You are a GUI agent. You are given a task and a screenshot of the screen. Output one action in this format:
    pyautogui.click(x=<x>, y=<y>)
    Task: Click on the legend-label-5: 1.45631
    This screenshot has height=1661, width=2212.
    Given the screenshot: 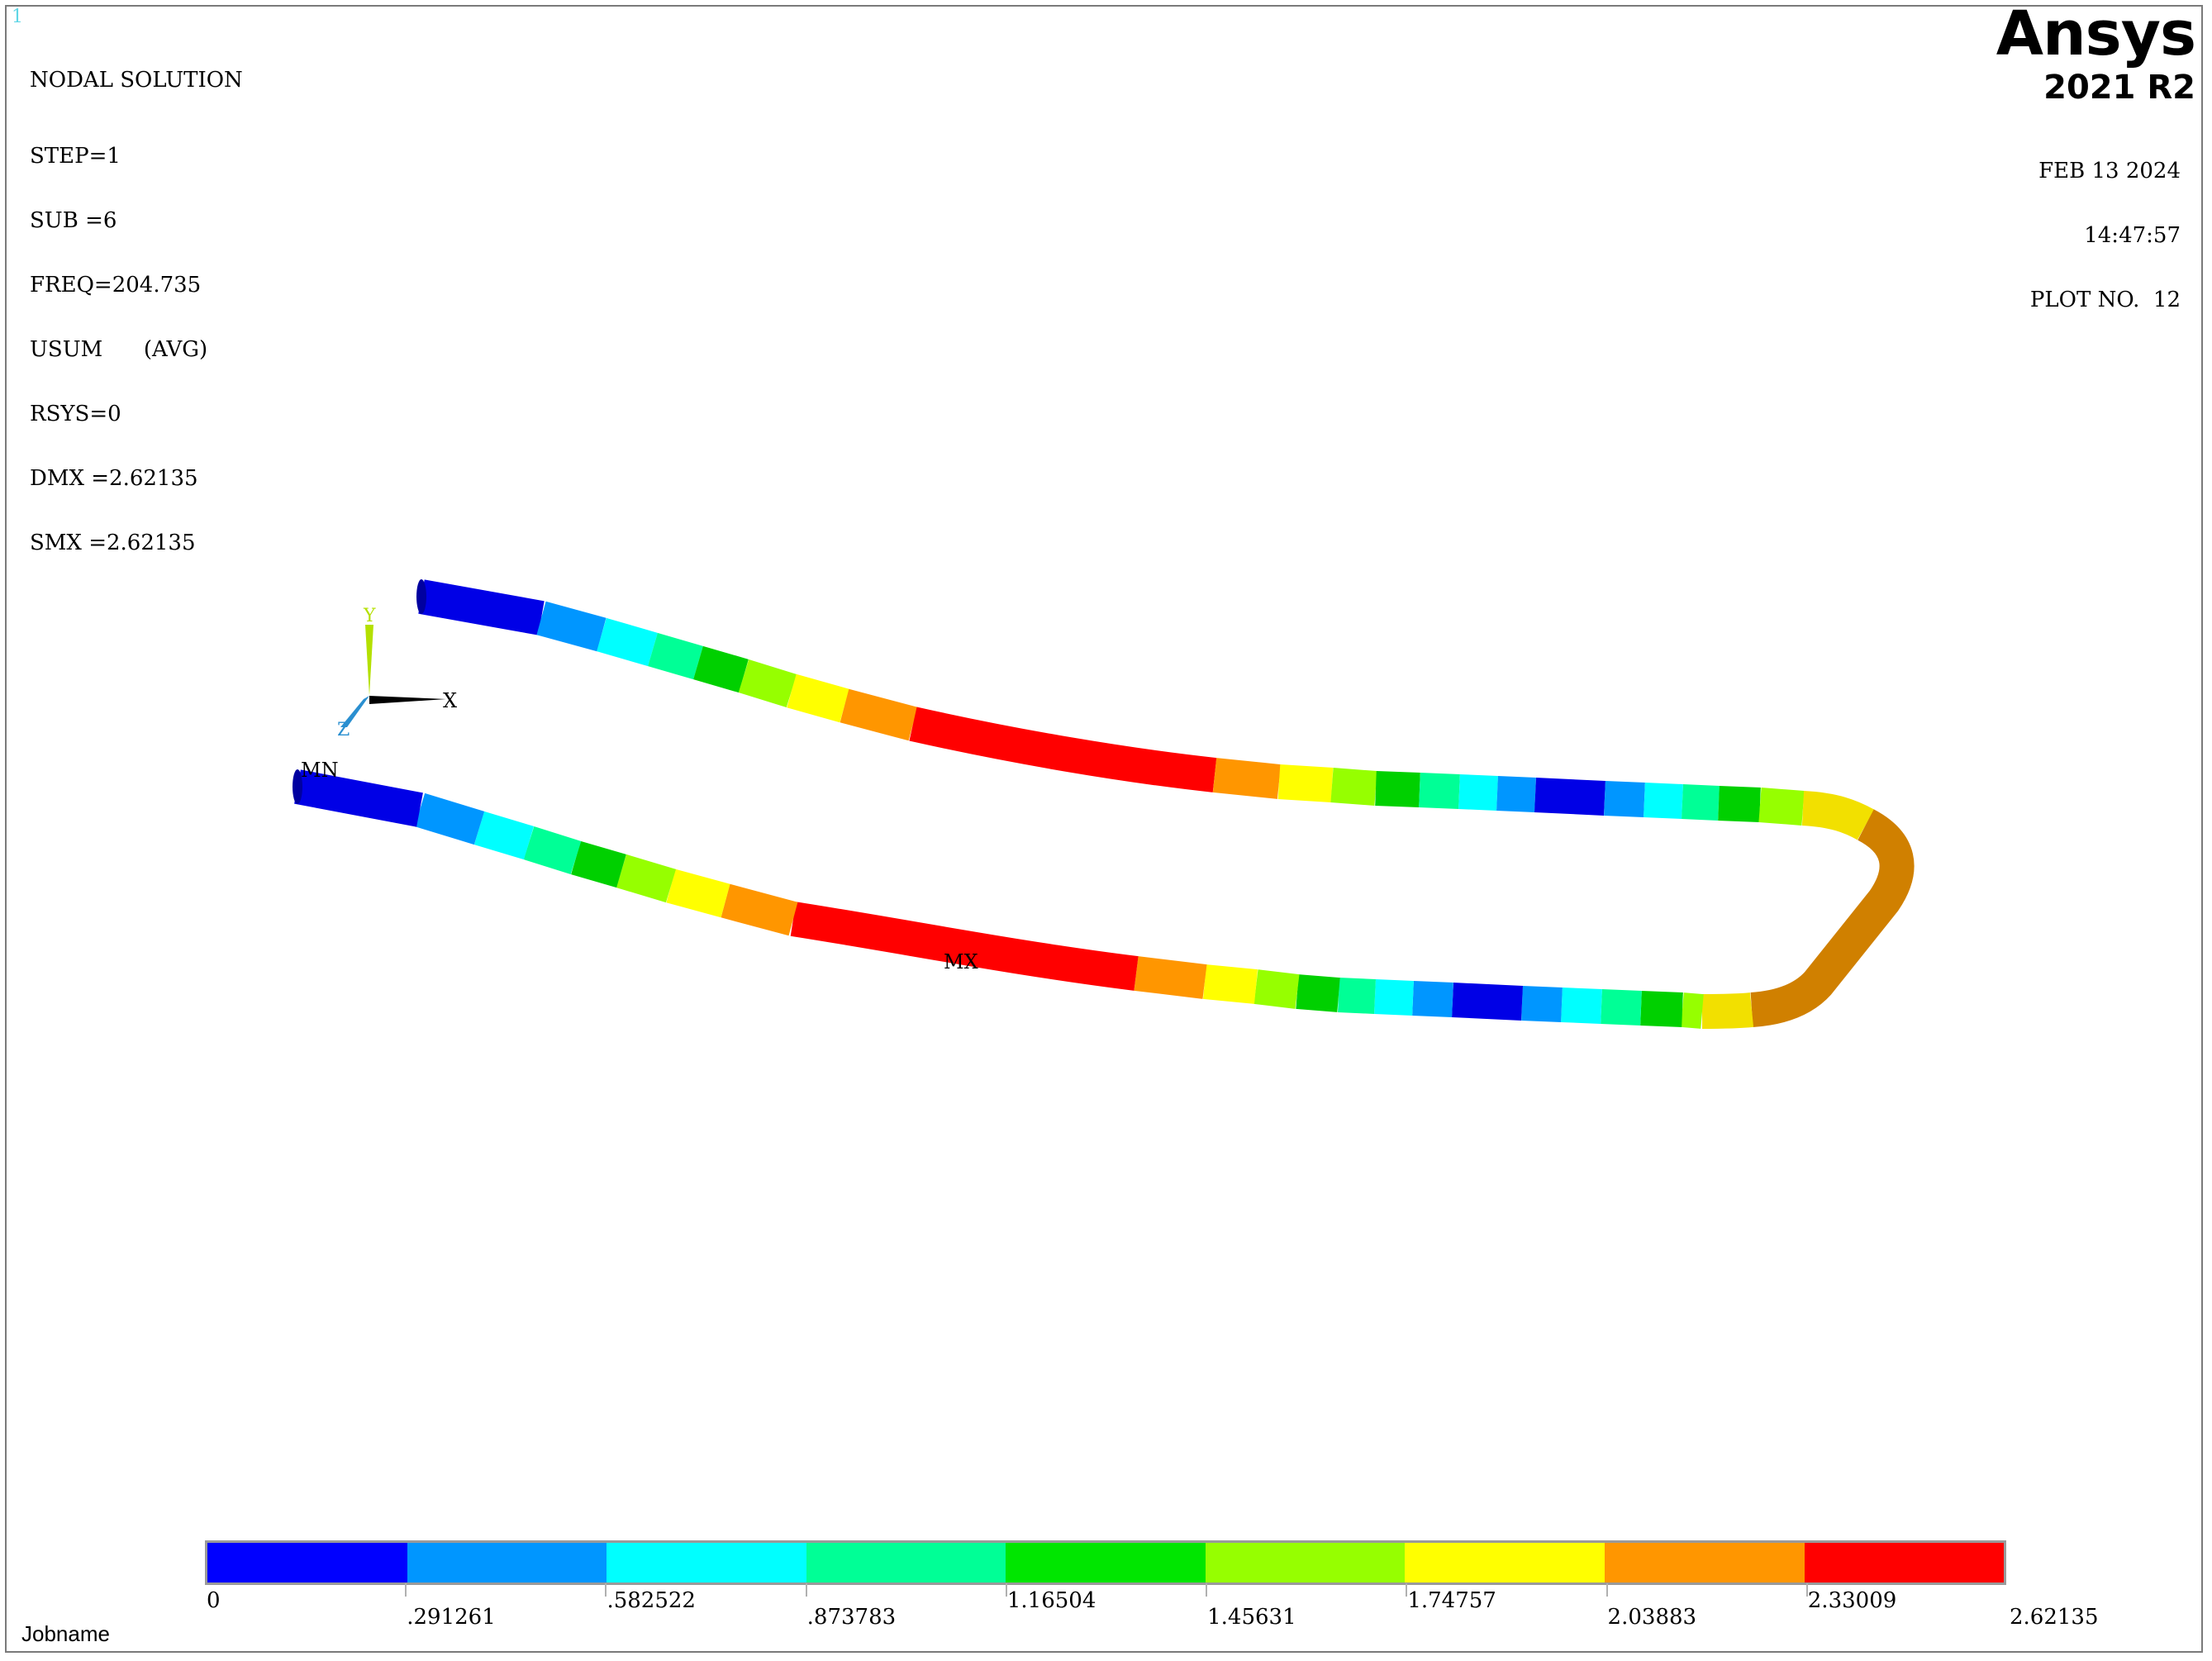 What is the action you would take?
    pyautogui.click(x=1251, y=1617)
    